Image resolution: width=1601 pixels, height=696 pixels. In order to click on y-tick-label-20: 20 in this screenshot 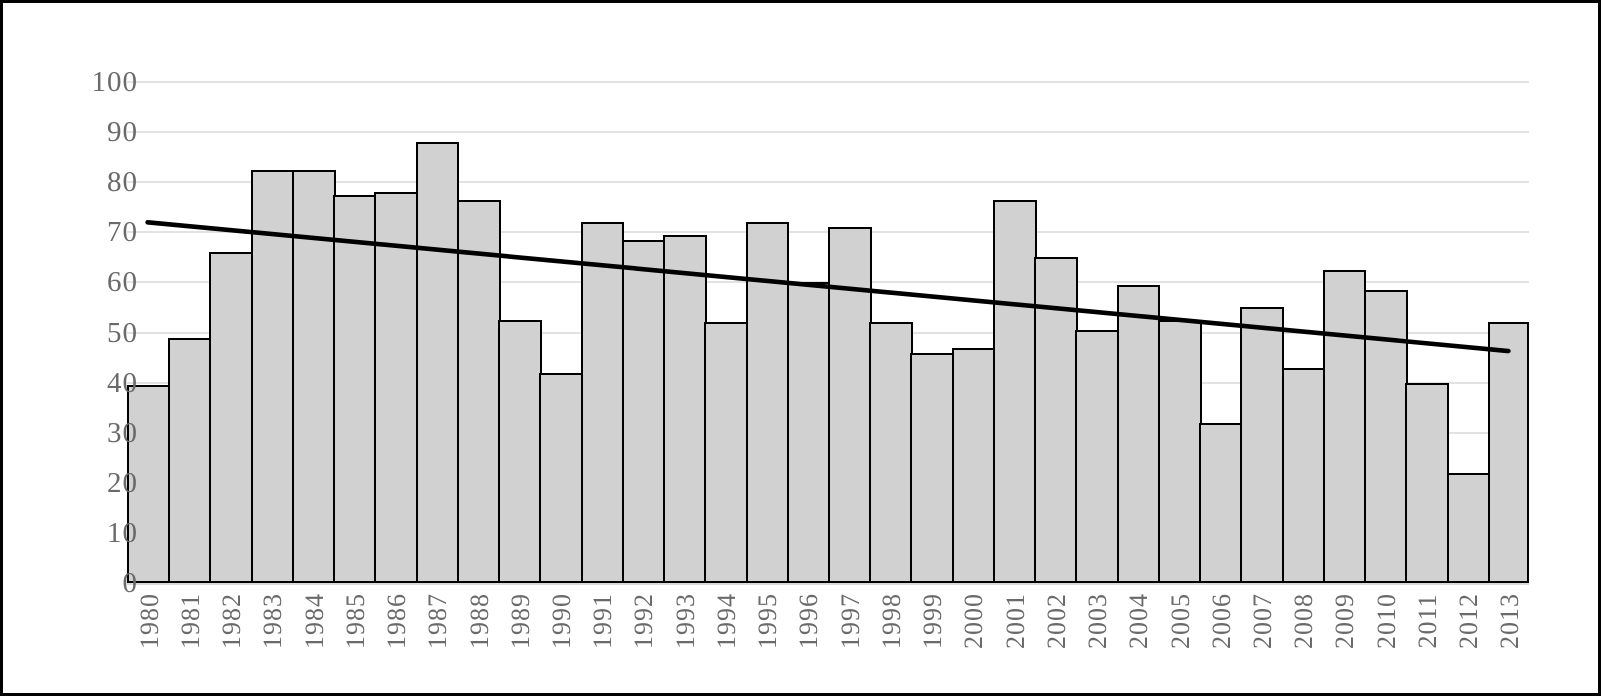, I will do `click(122, 482)`.